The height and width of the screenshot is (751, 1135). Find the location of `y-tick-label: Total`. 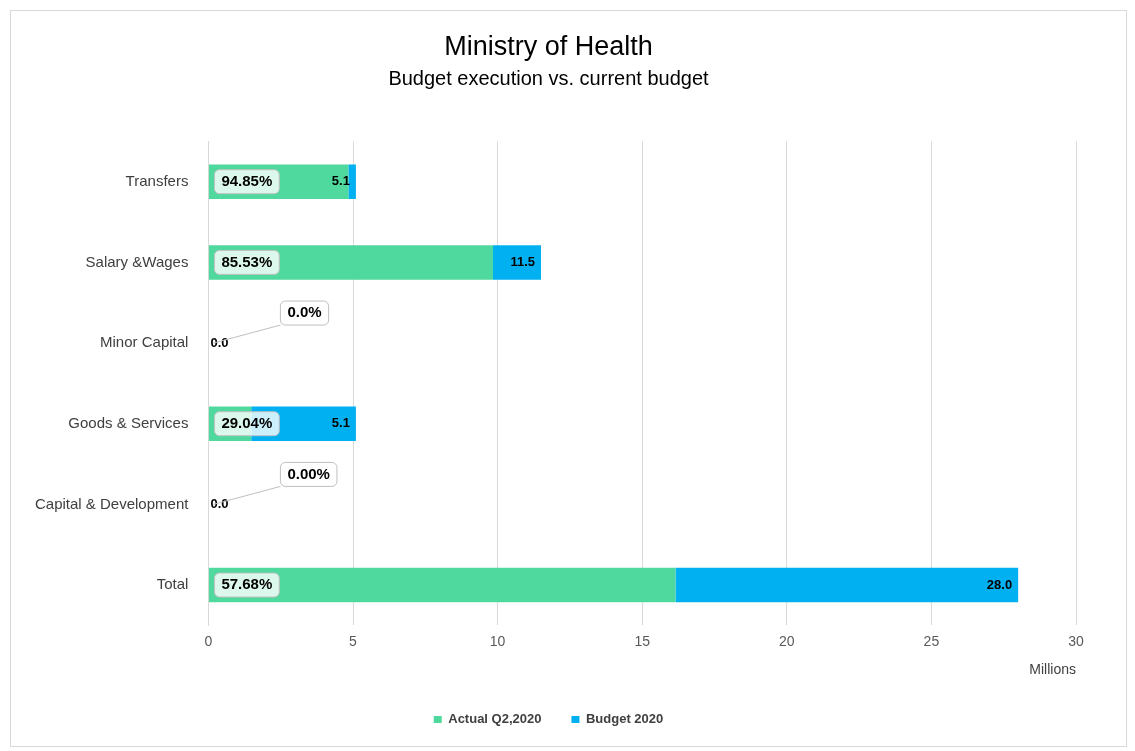

y-tick-label: Total is located at coordinates (172, 584).